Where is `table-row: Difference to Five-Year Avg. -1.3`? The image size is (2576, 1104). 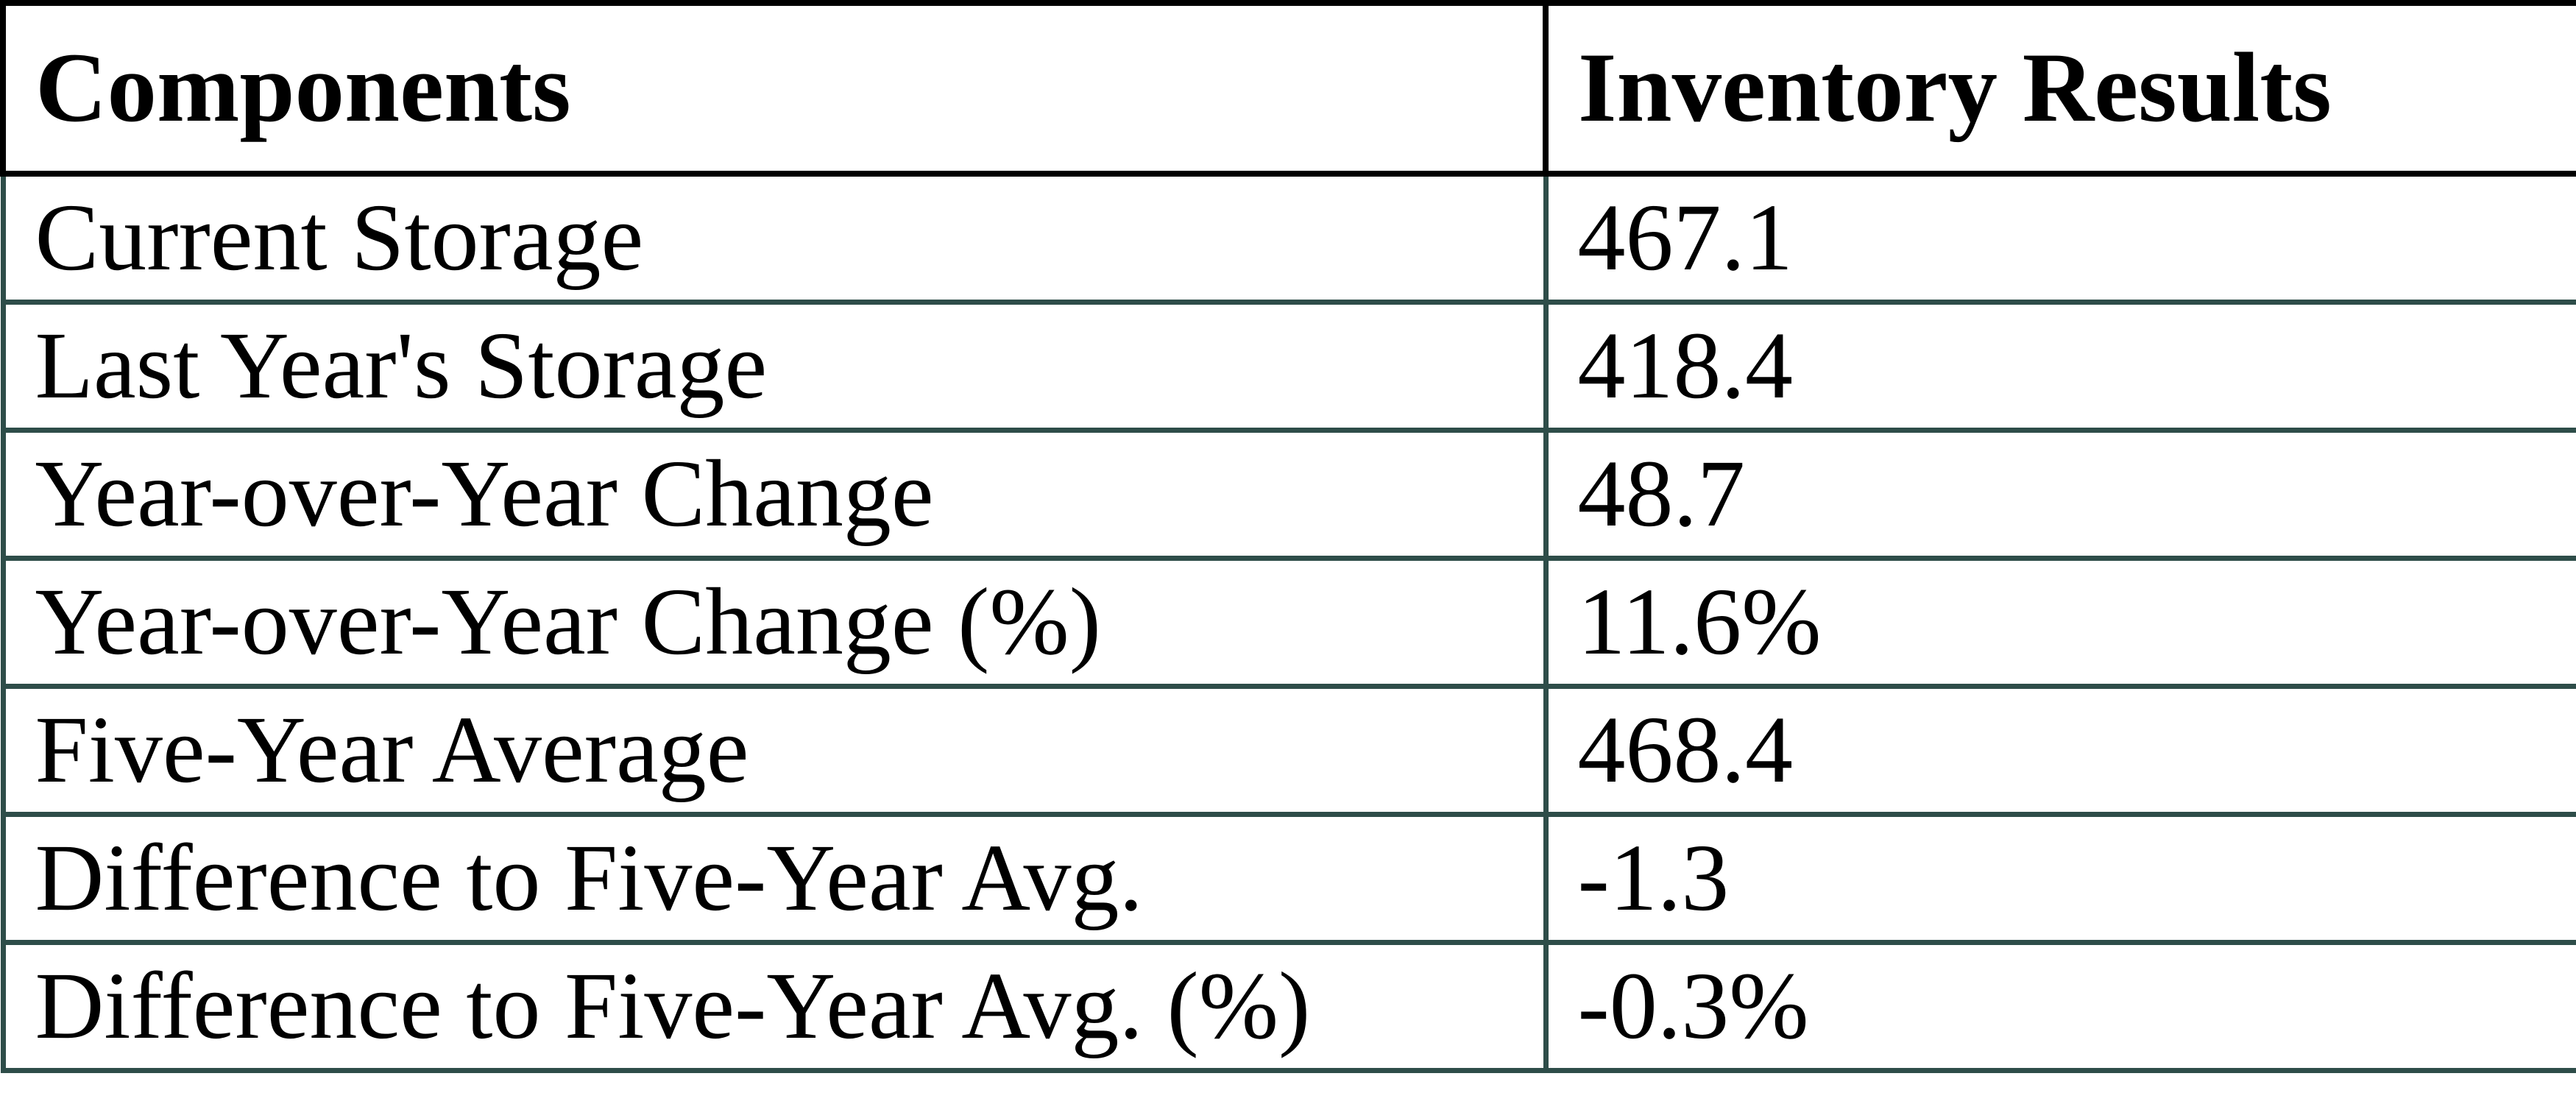
table-row: Difference to Five-Year Avg. -1.3 is located at coordinates (1288, 878).